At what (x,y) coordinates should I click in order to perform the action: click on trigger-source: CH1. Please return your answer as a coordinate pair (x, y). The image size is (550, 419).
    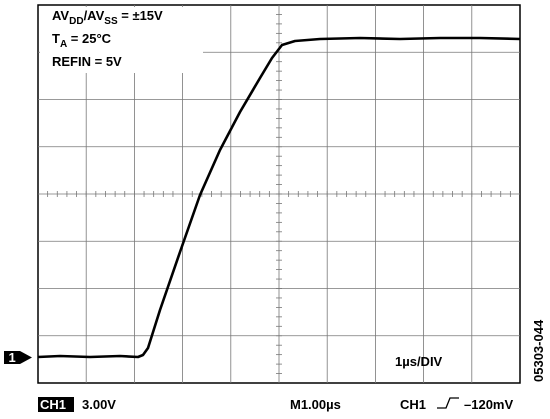
    Looking at the image, I should click on (413, 404).